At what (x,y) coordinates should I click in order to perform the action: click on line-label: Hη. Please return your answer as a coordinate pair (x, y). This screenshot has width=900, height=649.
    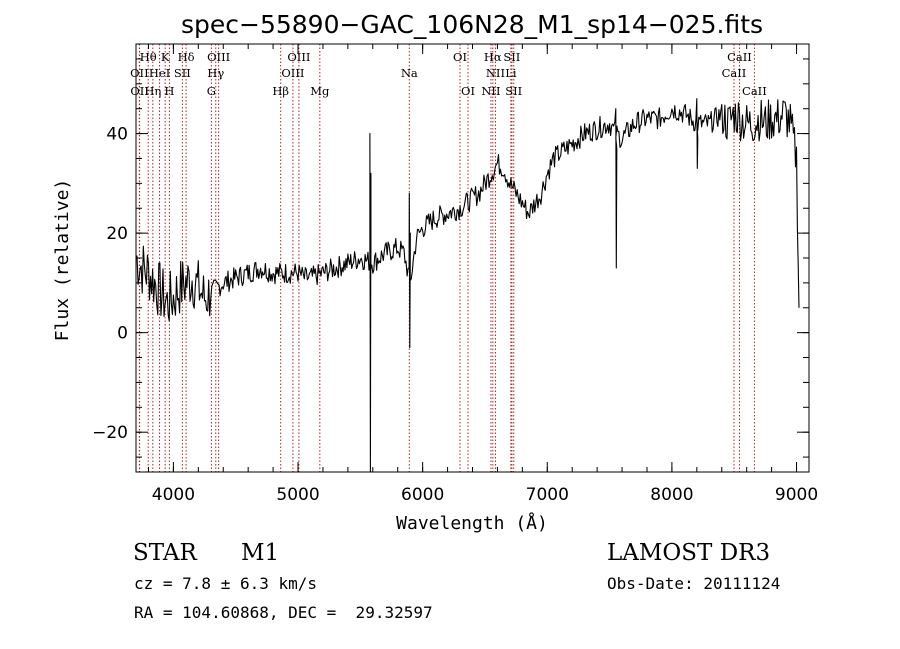
    Looking at the image, I should click on (152, 91).